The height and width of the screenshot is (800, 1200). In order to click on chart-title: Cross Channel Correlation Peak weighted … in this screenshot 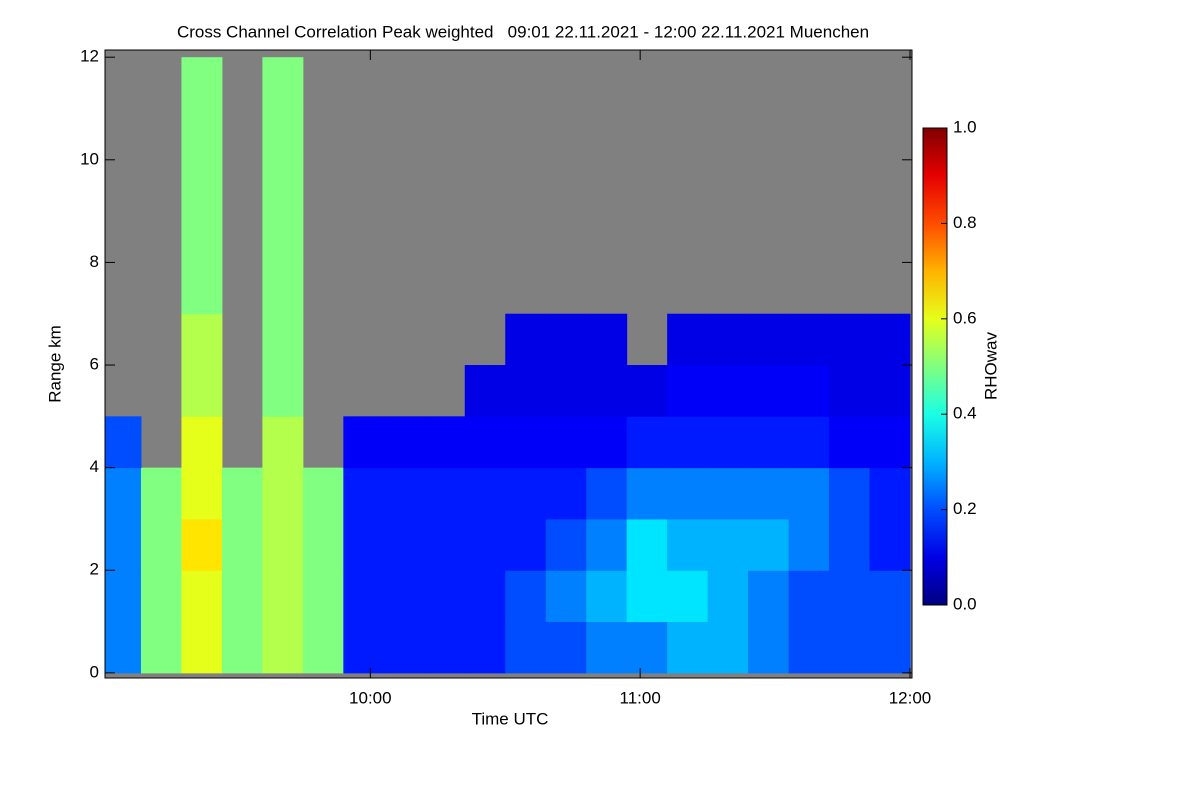, I will do `click(523, 31)`.